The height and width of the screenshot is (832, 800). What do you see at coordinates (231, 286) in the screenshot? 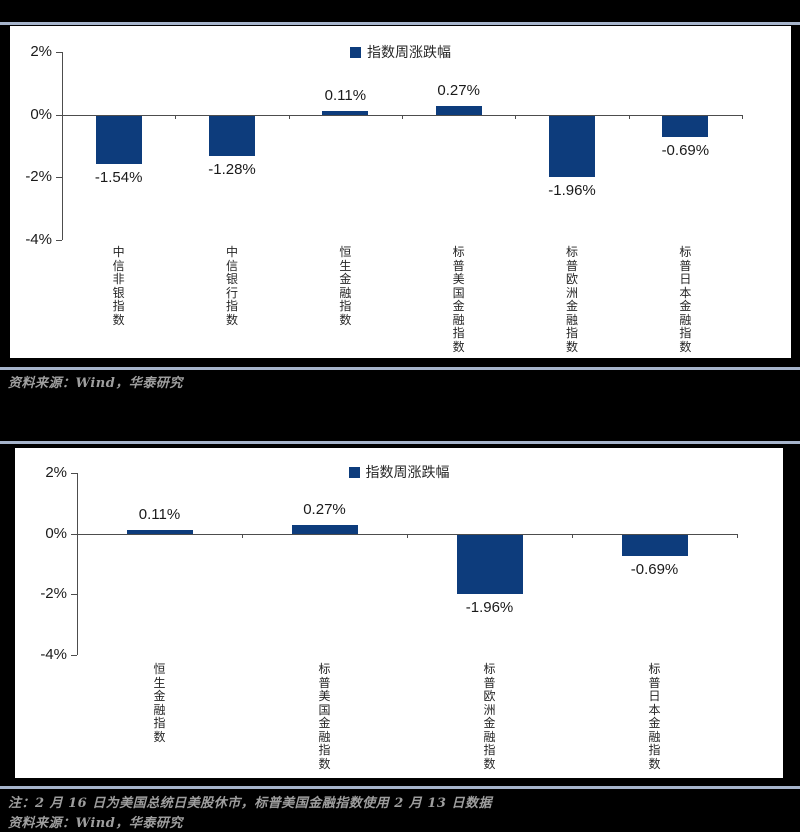
I see `category-label: 中信银行指数` at bounding box center [231, 286].